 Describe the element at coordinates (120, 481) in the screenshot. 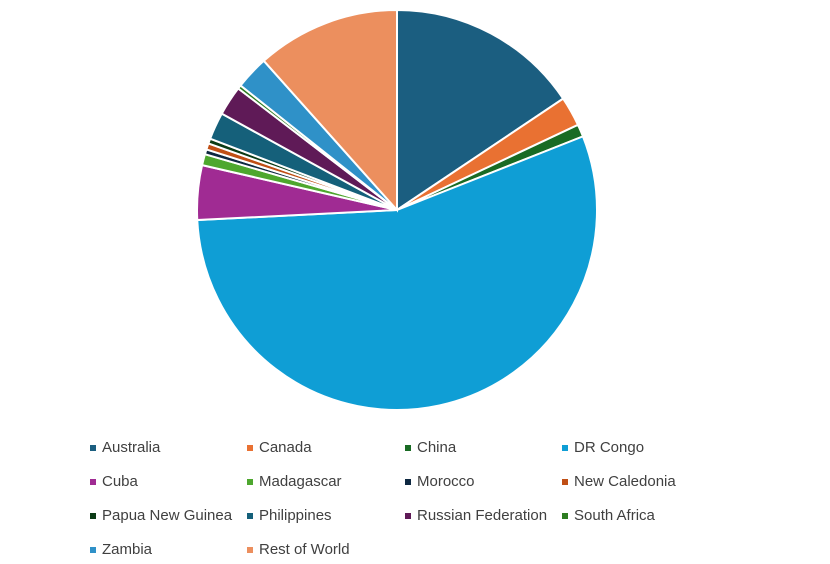

I see `legend-label: Cuba` at that location.